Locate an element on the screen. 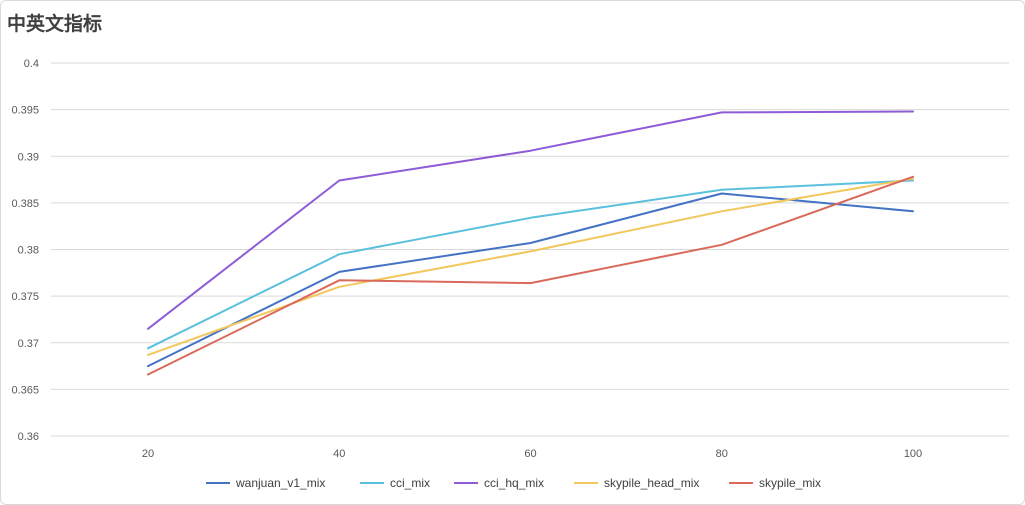  x-axis-ticks: 20 40 60 80 100 is located at coordinates (532, 454).